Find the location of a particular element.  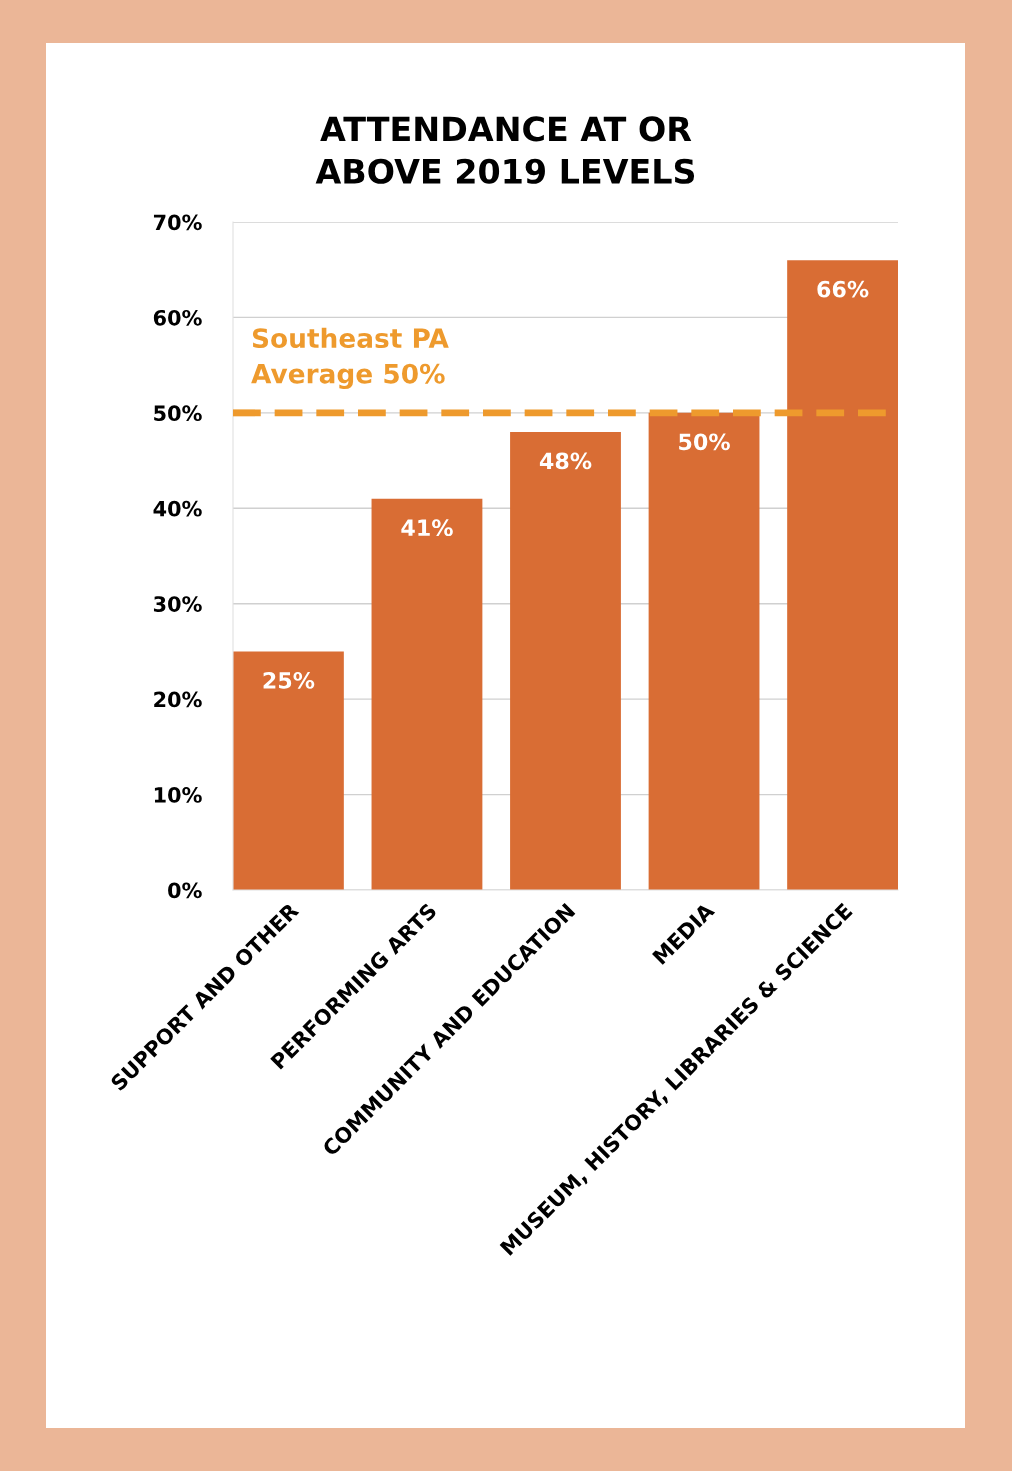

y-tick-label: 60% is located at coordinates (177, 317).